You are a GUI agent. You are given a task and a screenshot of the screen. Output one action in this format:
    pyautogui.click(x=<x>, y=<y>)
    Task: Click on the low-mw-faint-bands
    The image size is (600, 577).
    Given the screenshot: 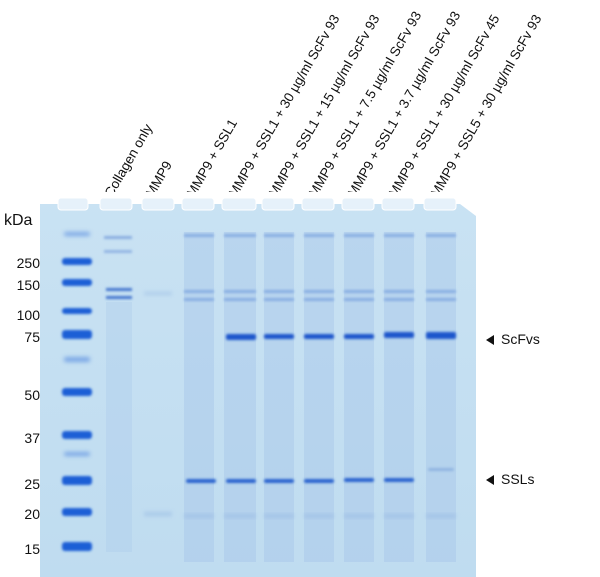 What is the action you would take?
    pyautogui.click(x=320, y=516)
    